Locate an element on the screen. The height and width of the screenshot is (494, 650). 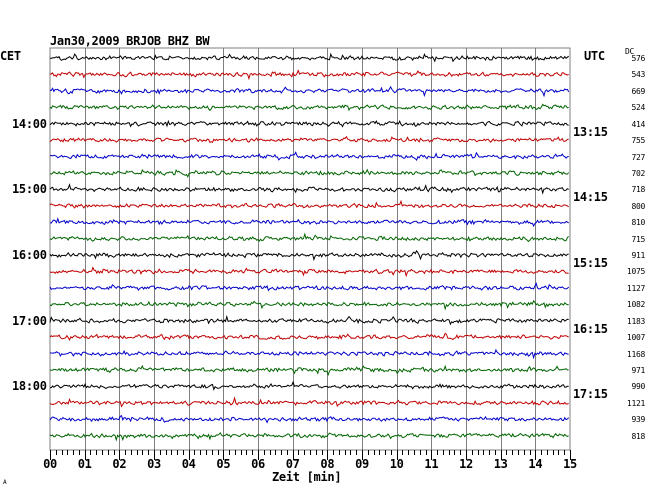
dc-offset-label: 702 is located at coordinates (638, 173).